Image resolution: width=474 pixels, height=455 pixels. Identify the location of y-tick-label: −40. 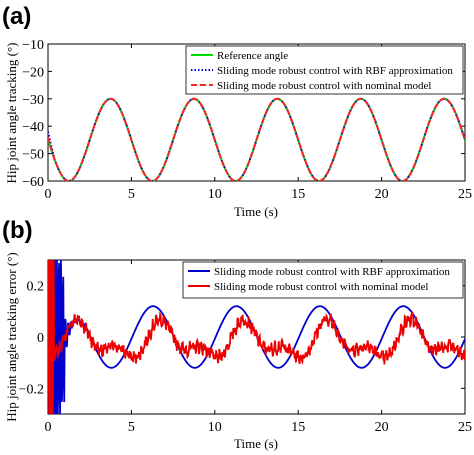
(33, 127).